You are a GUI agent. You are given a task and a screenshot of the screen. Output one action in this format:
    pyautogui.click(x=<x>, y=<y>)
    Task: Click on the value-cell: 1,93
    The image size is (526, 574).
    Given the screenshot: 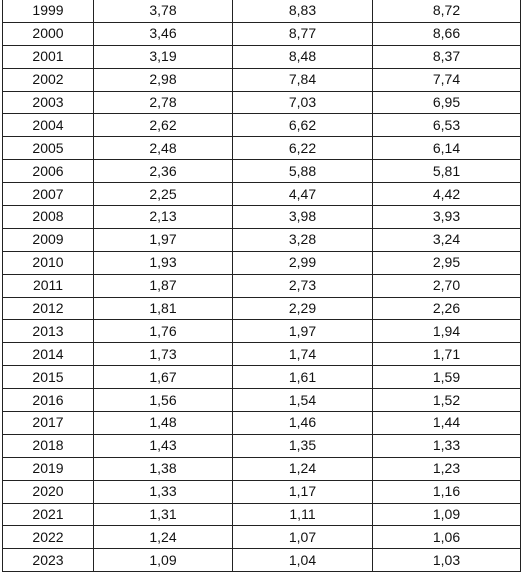 What is the action you would take?
    pyautogui.click(x=163, y=262)
    